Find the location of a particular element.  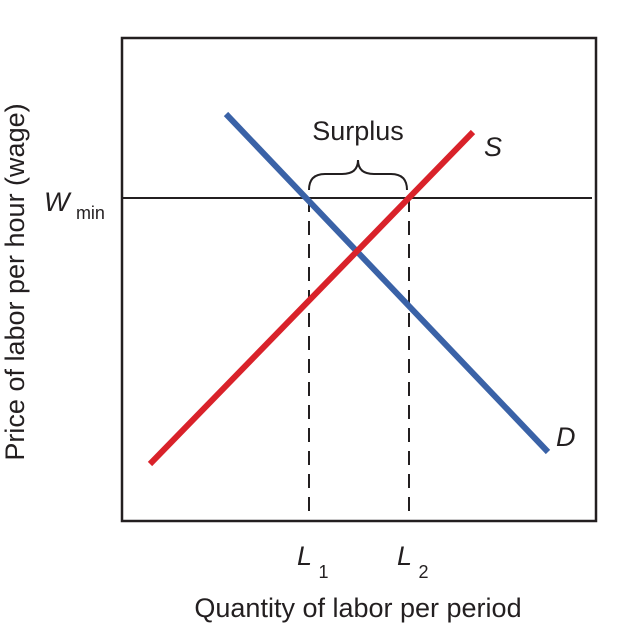

y-axis-label: Price of labor per hour (wage) is located at coordinates (15, 281).